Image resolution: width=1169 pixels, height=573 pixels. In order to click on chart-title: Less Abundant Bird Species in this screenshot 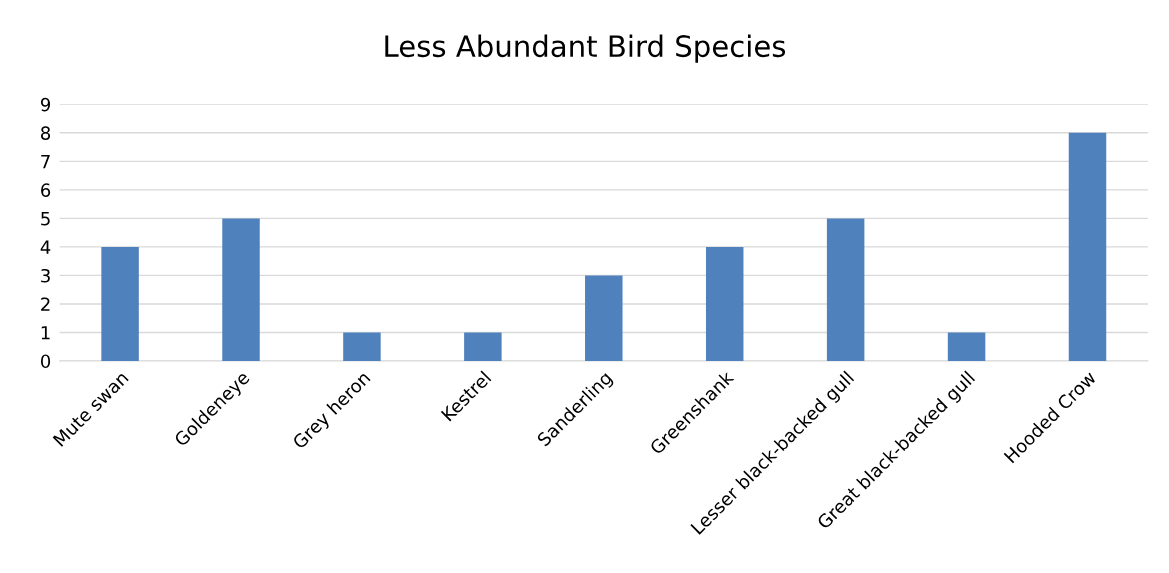, I will do `click(585, 48)`.